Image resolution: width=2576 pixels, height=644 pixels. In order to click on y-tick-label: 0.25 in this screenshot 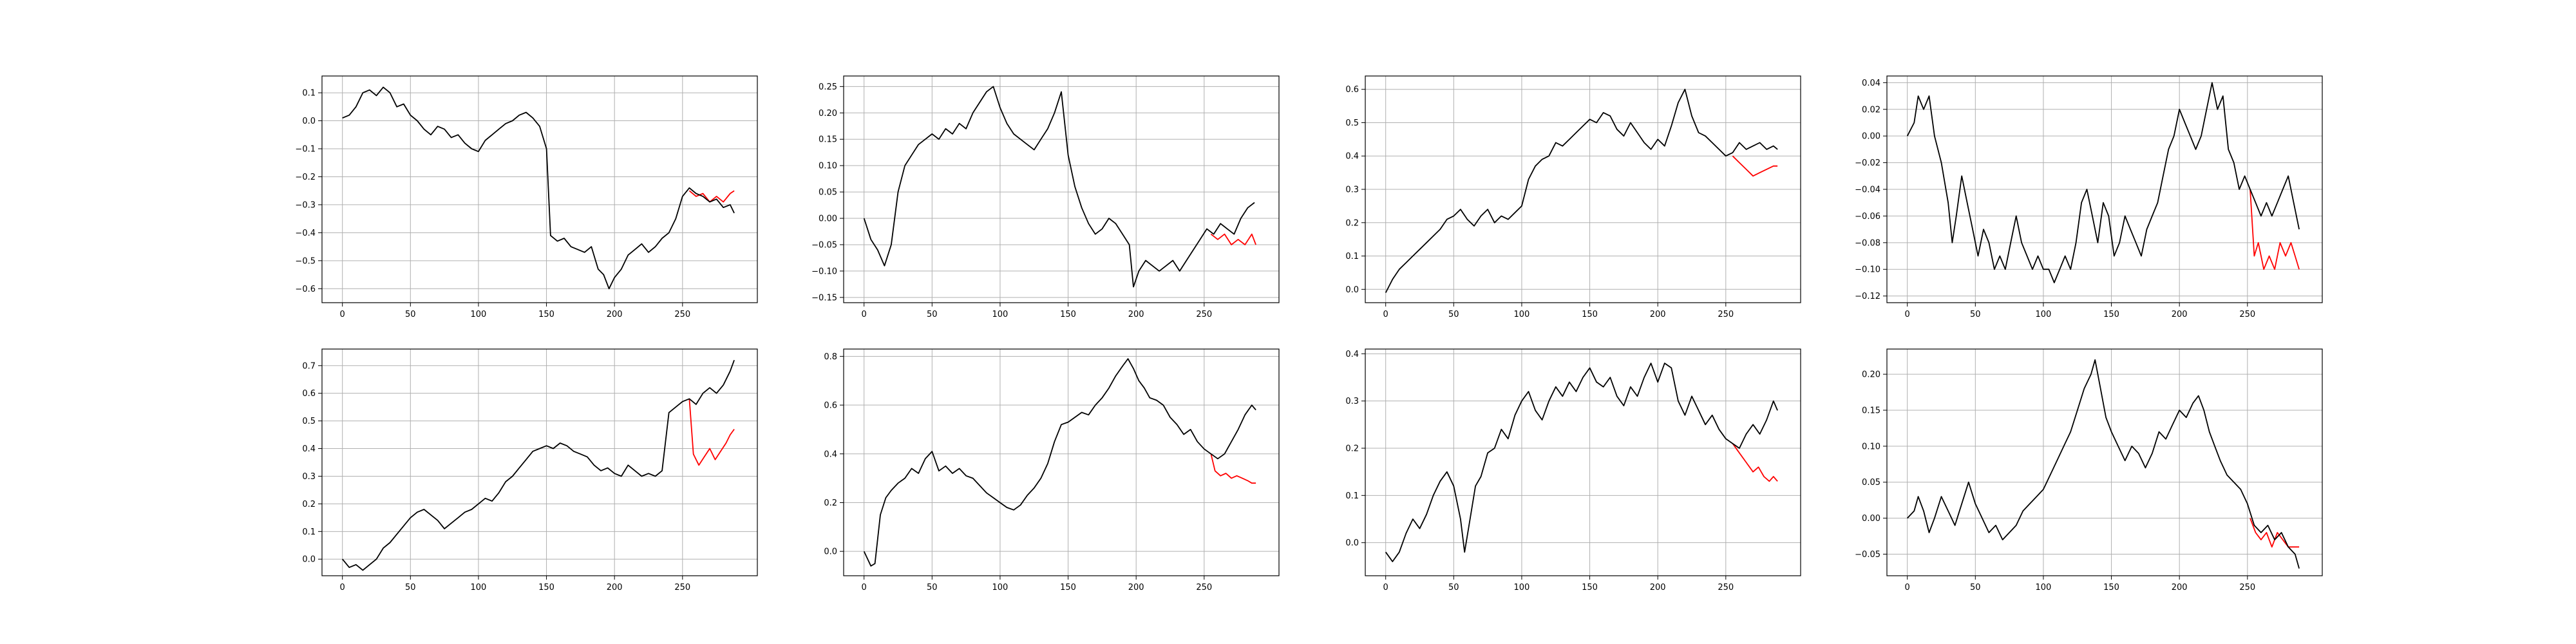, I will do `click(828, 87)`.